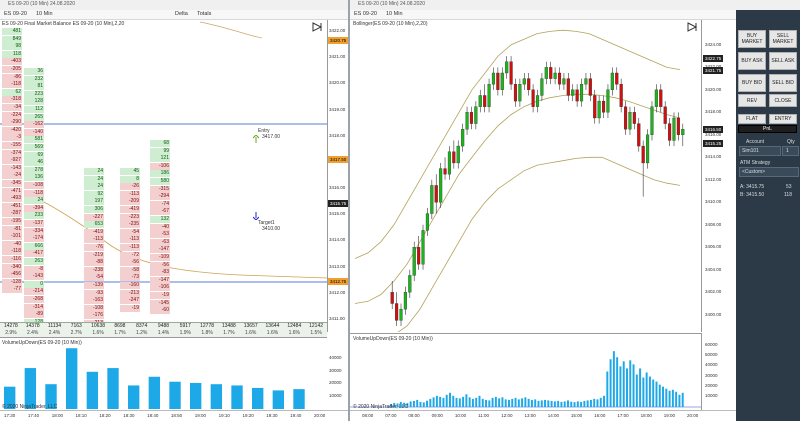 The width and height of the screenshot is (800, 422). I want to click on left-volume-tick: 20000, so click(335, 383).